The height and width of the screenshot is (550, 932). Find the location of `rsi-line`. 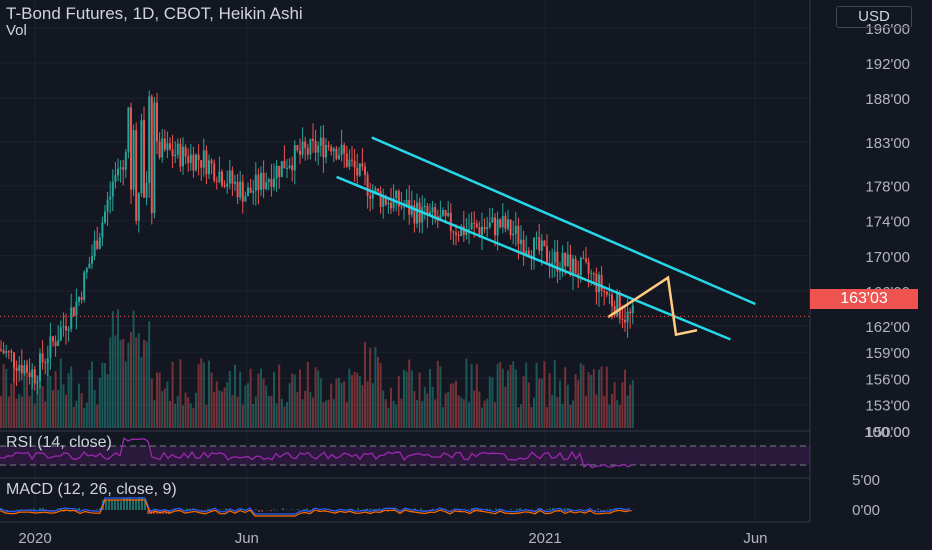

rsi-line is located at coordinates (316, 453).